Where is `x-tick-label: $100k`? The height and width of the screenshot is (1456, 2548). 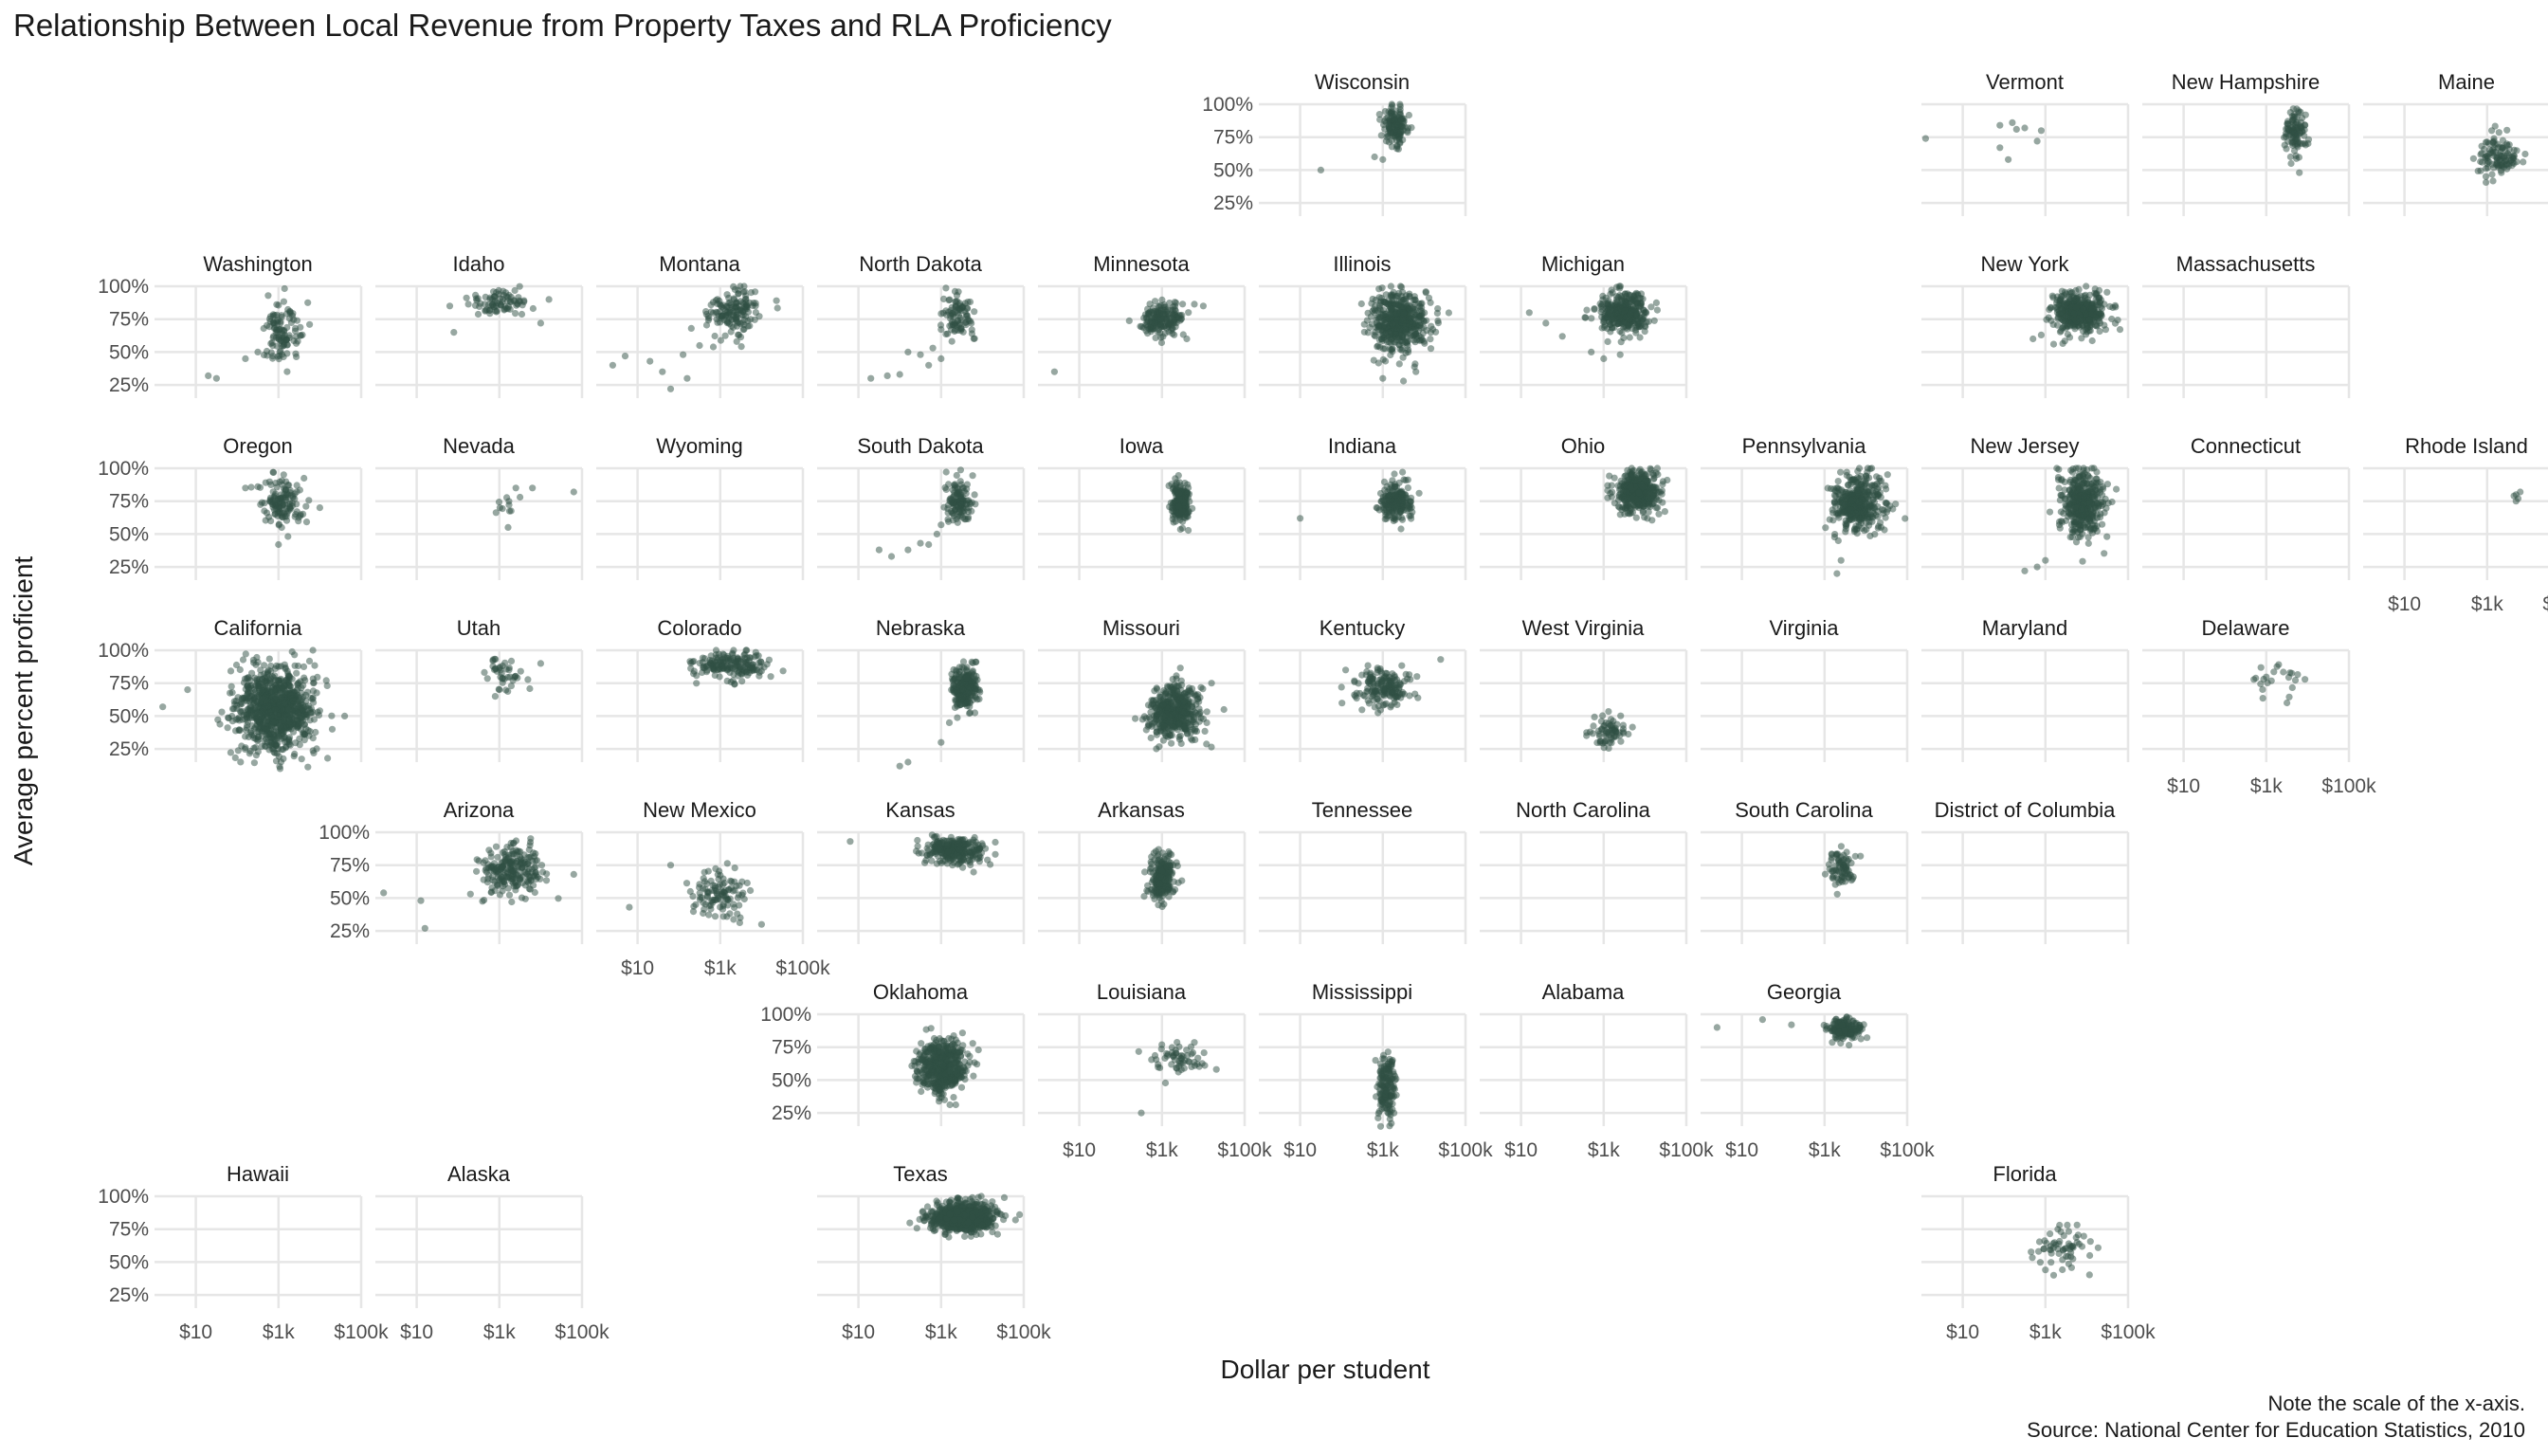 x-tick-label: $100k is located at coordinates (2545, 604).